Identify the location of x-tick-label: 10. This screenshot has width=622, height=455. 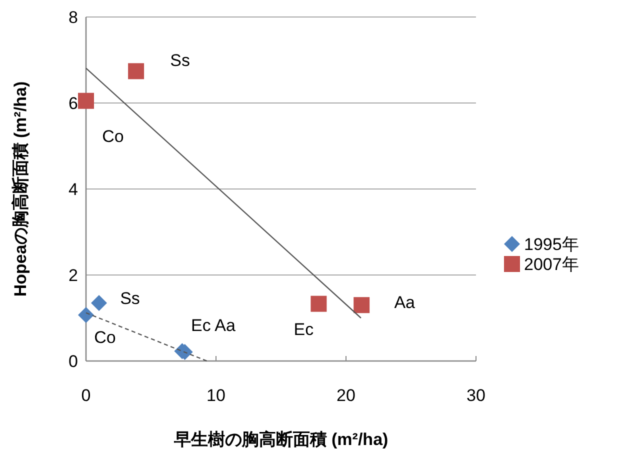
(216, 395).